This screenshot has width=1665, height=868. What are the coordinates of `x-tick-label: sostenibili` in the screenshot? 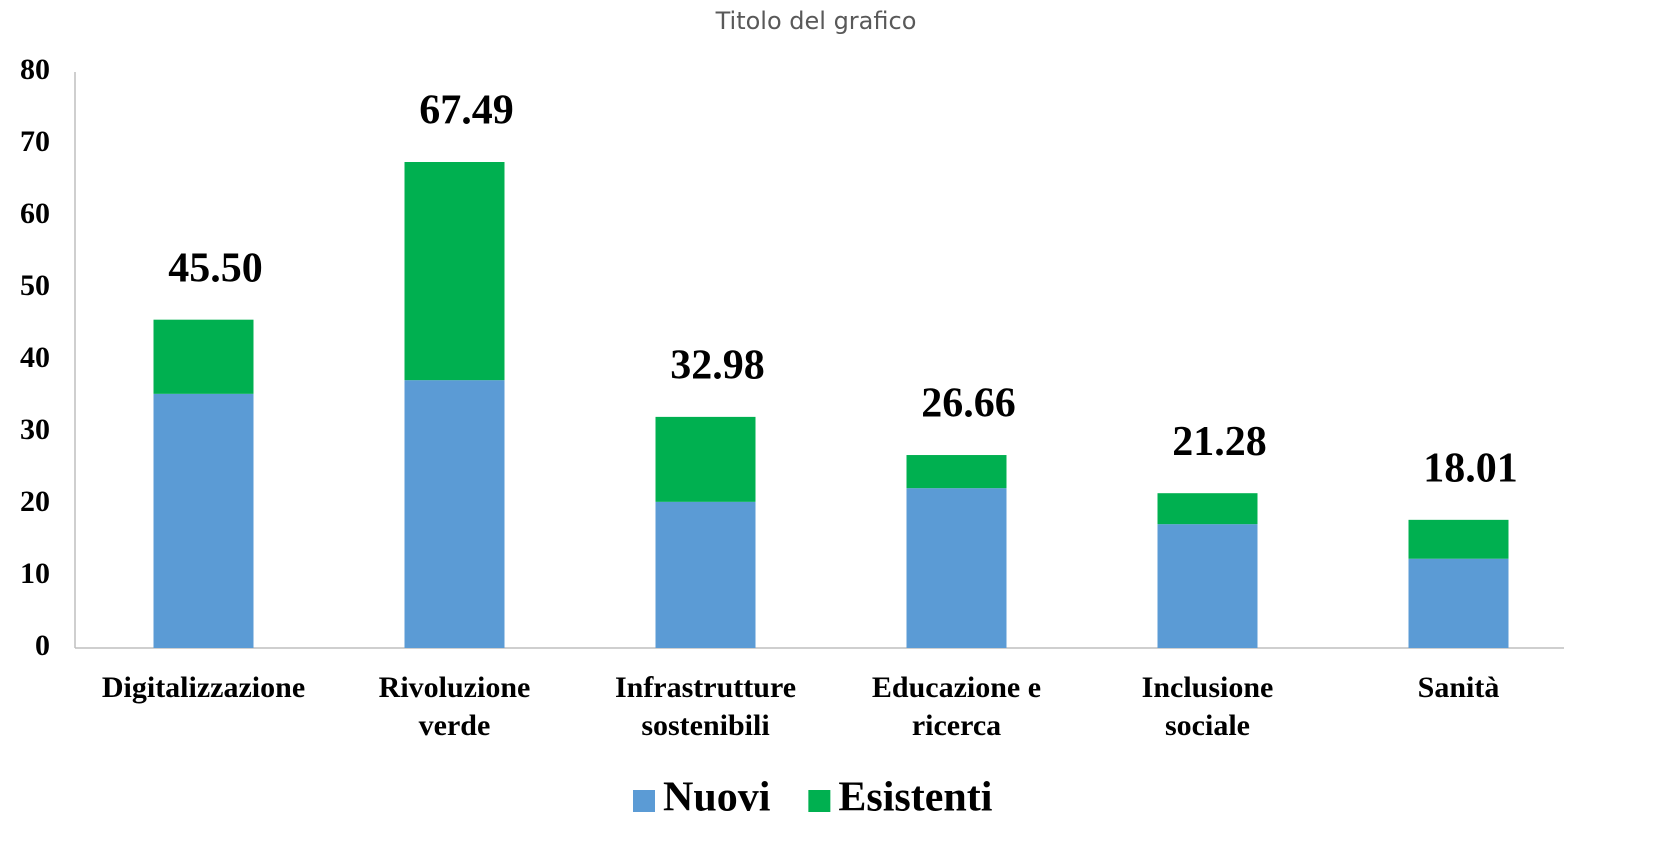 It's located at (705, 725).